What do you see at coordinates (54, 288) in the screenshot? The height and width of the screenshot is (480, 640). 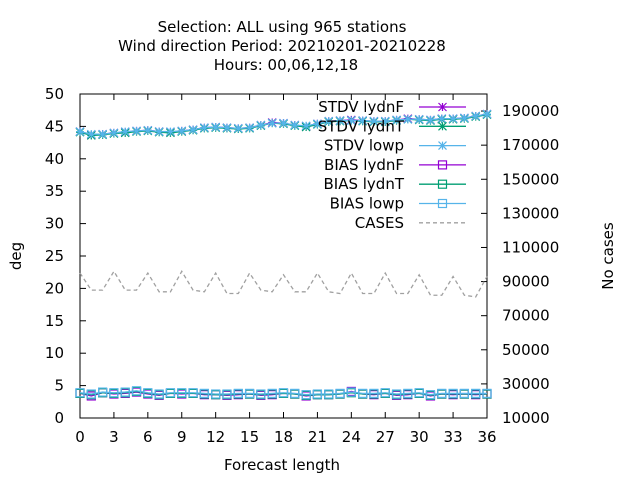 I see `y-tick-label: 20` at bounding box center [54, 288].